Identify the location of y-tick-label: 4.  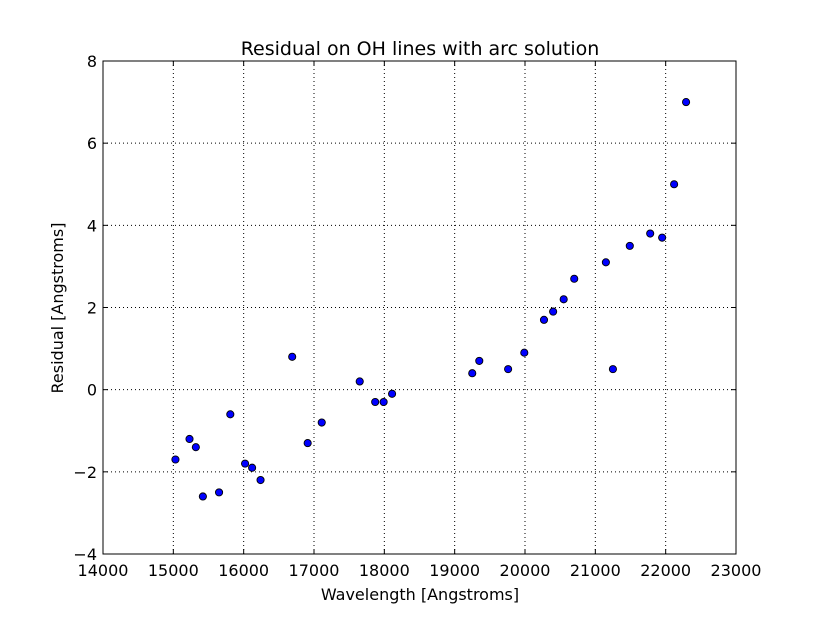
(92, 225).